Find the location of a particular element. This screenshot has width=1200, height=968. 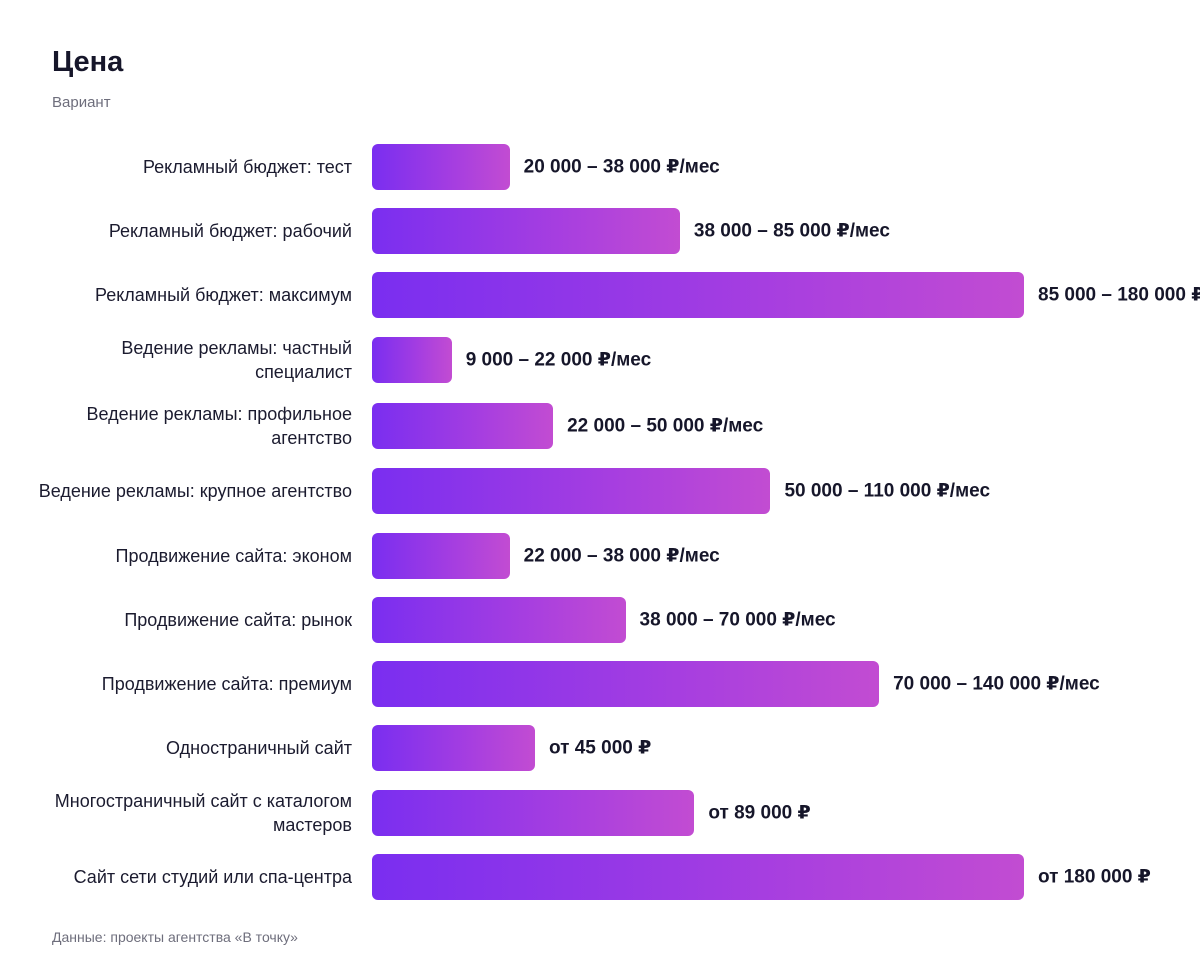

category-label: Одностраничный сайт is located at coordinates (259, 748).